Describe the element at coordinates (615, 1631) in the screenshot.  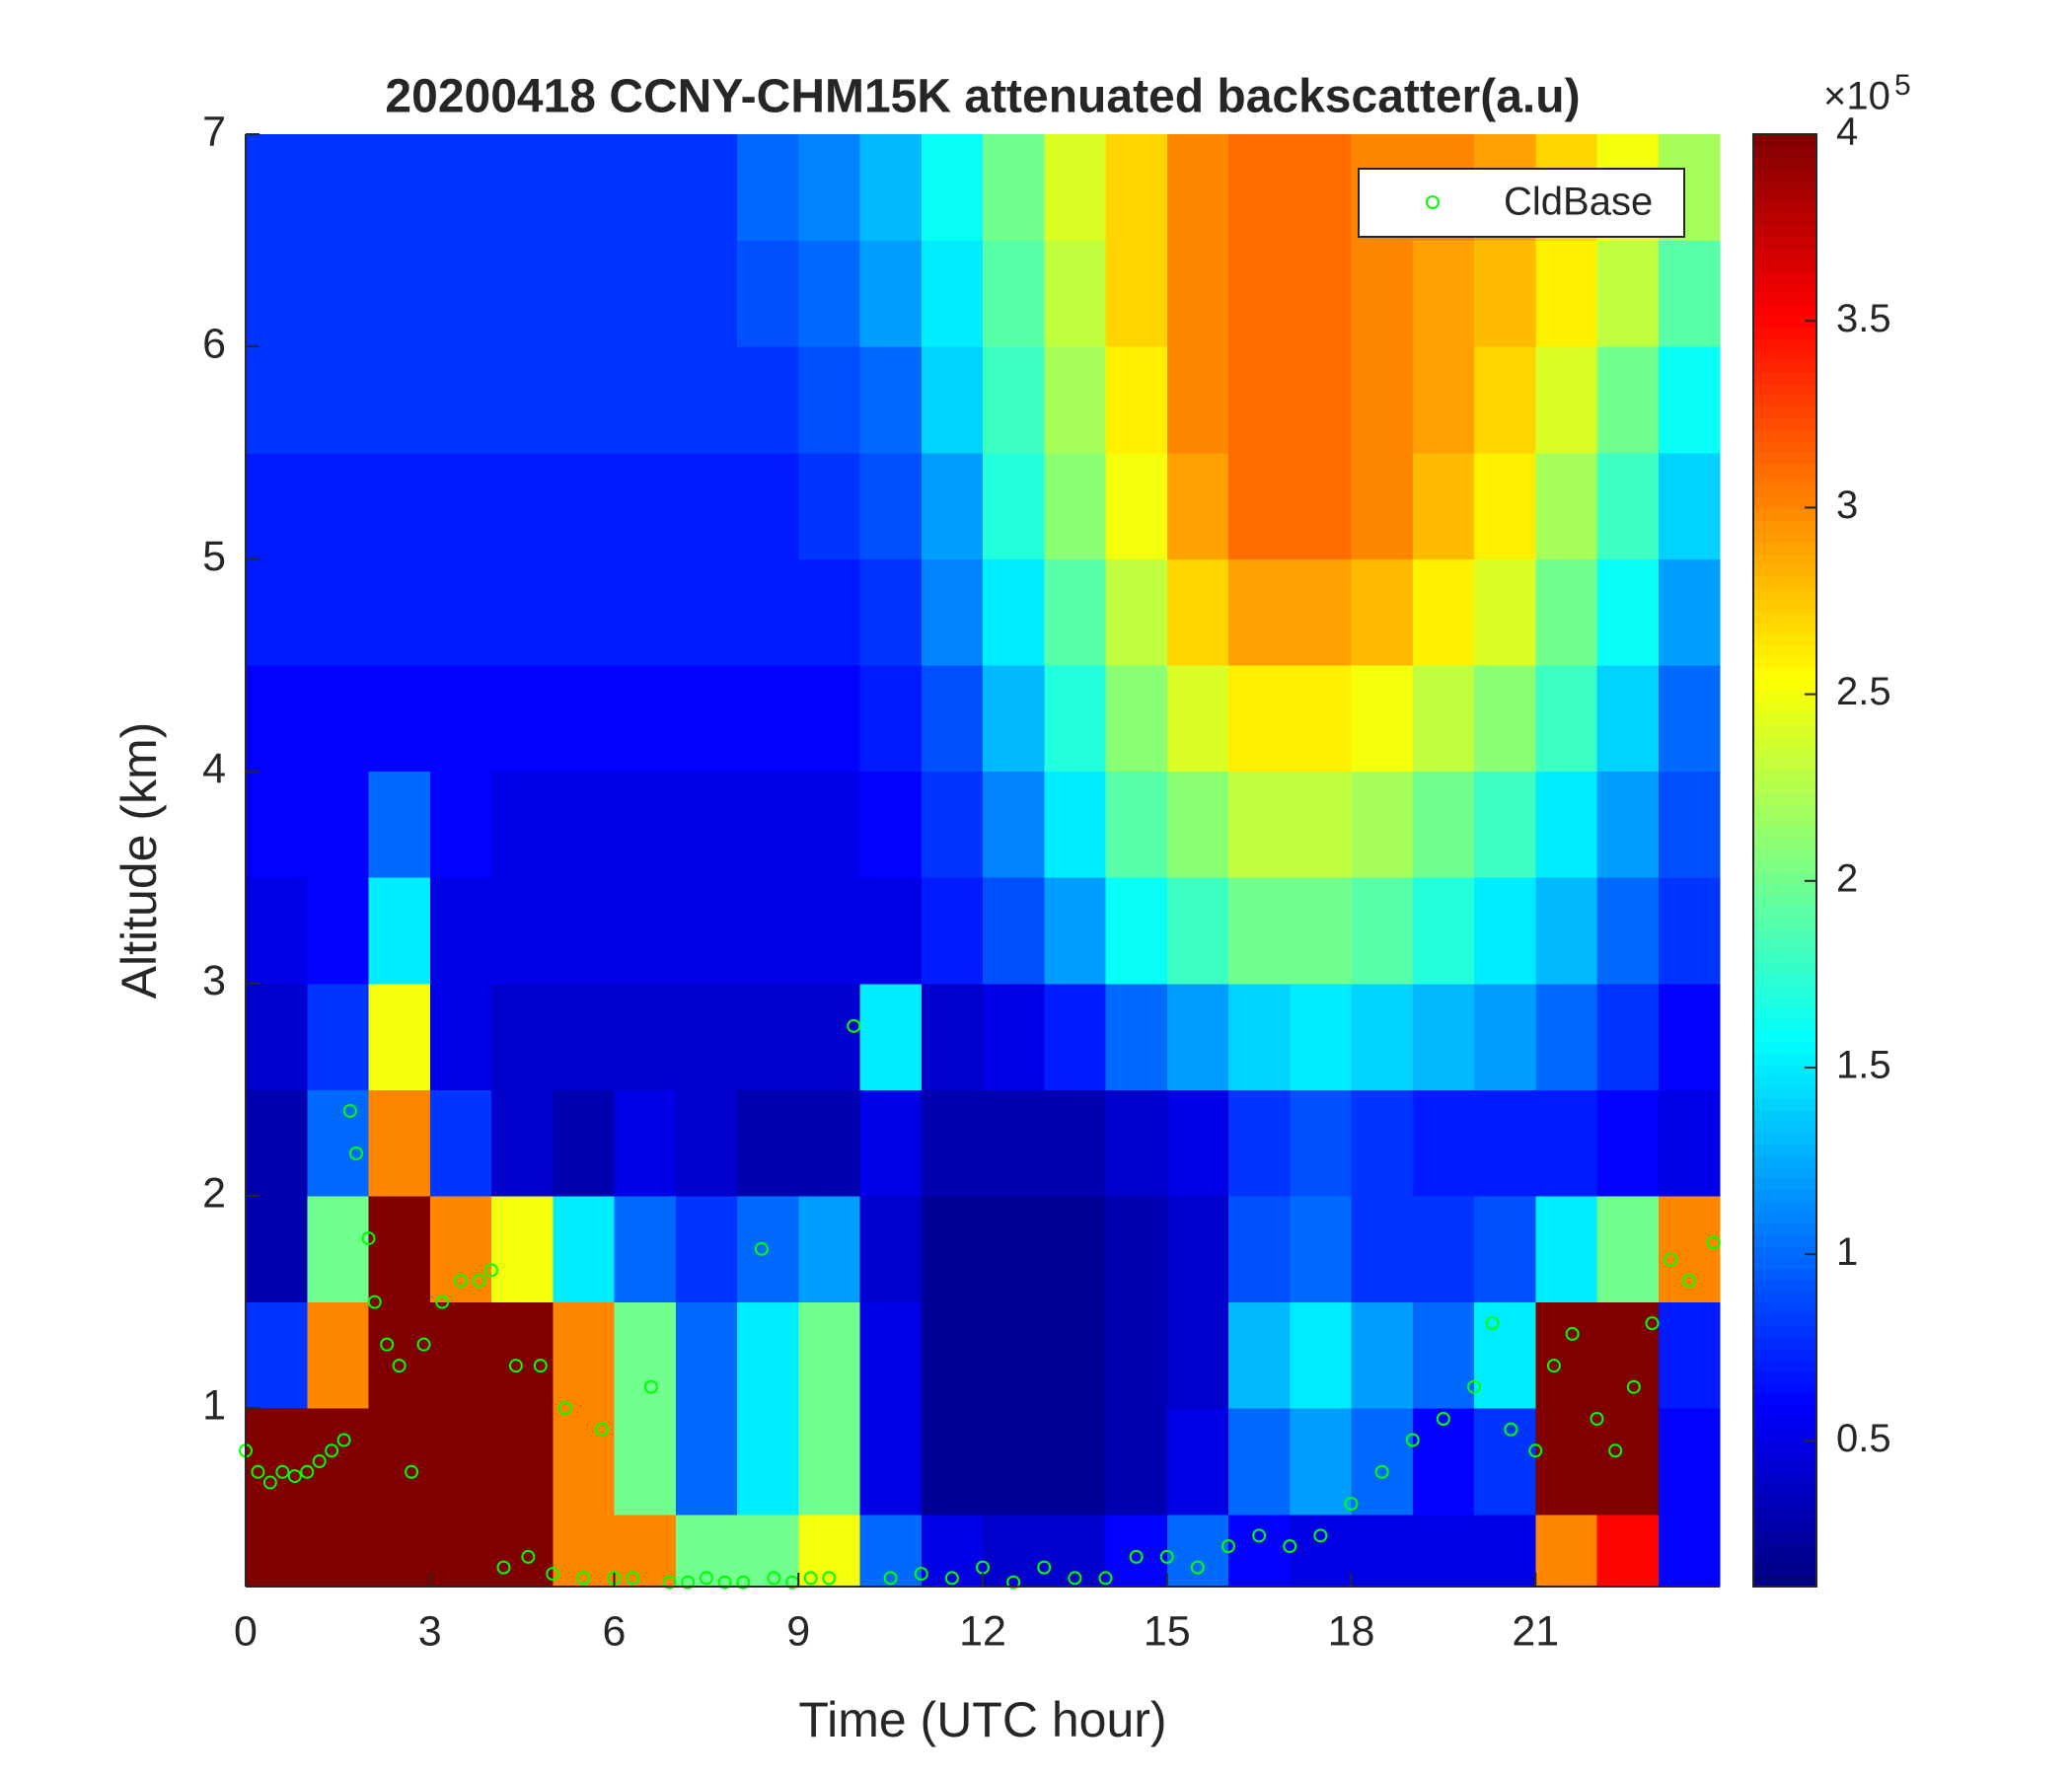
I see `x-tick-label: 6` at that location.